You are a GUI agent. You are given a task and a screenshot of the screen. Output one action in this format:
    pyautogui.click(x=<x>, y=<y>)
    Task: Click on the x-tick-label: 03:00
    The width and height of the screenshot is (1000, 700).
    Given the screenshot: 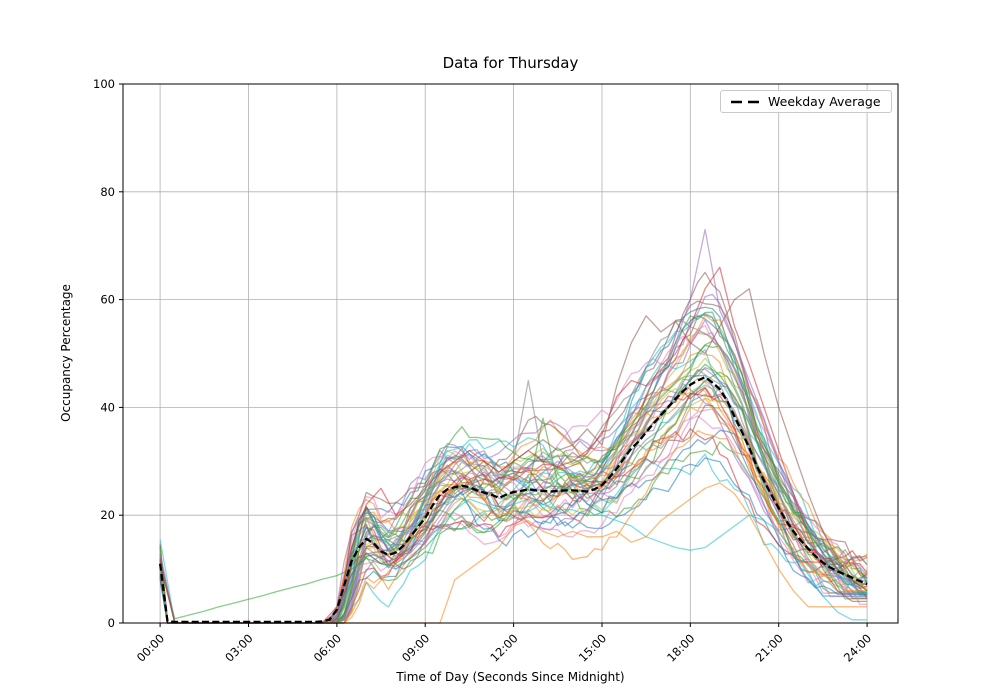 What is the action you would take?
    pyautogui.click(x=238, y=647)
    